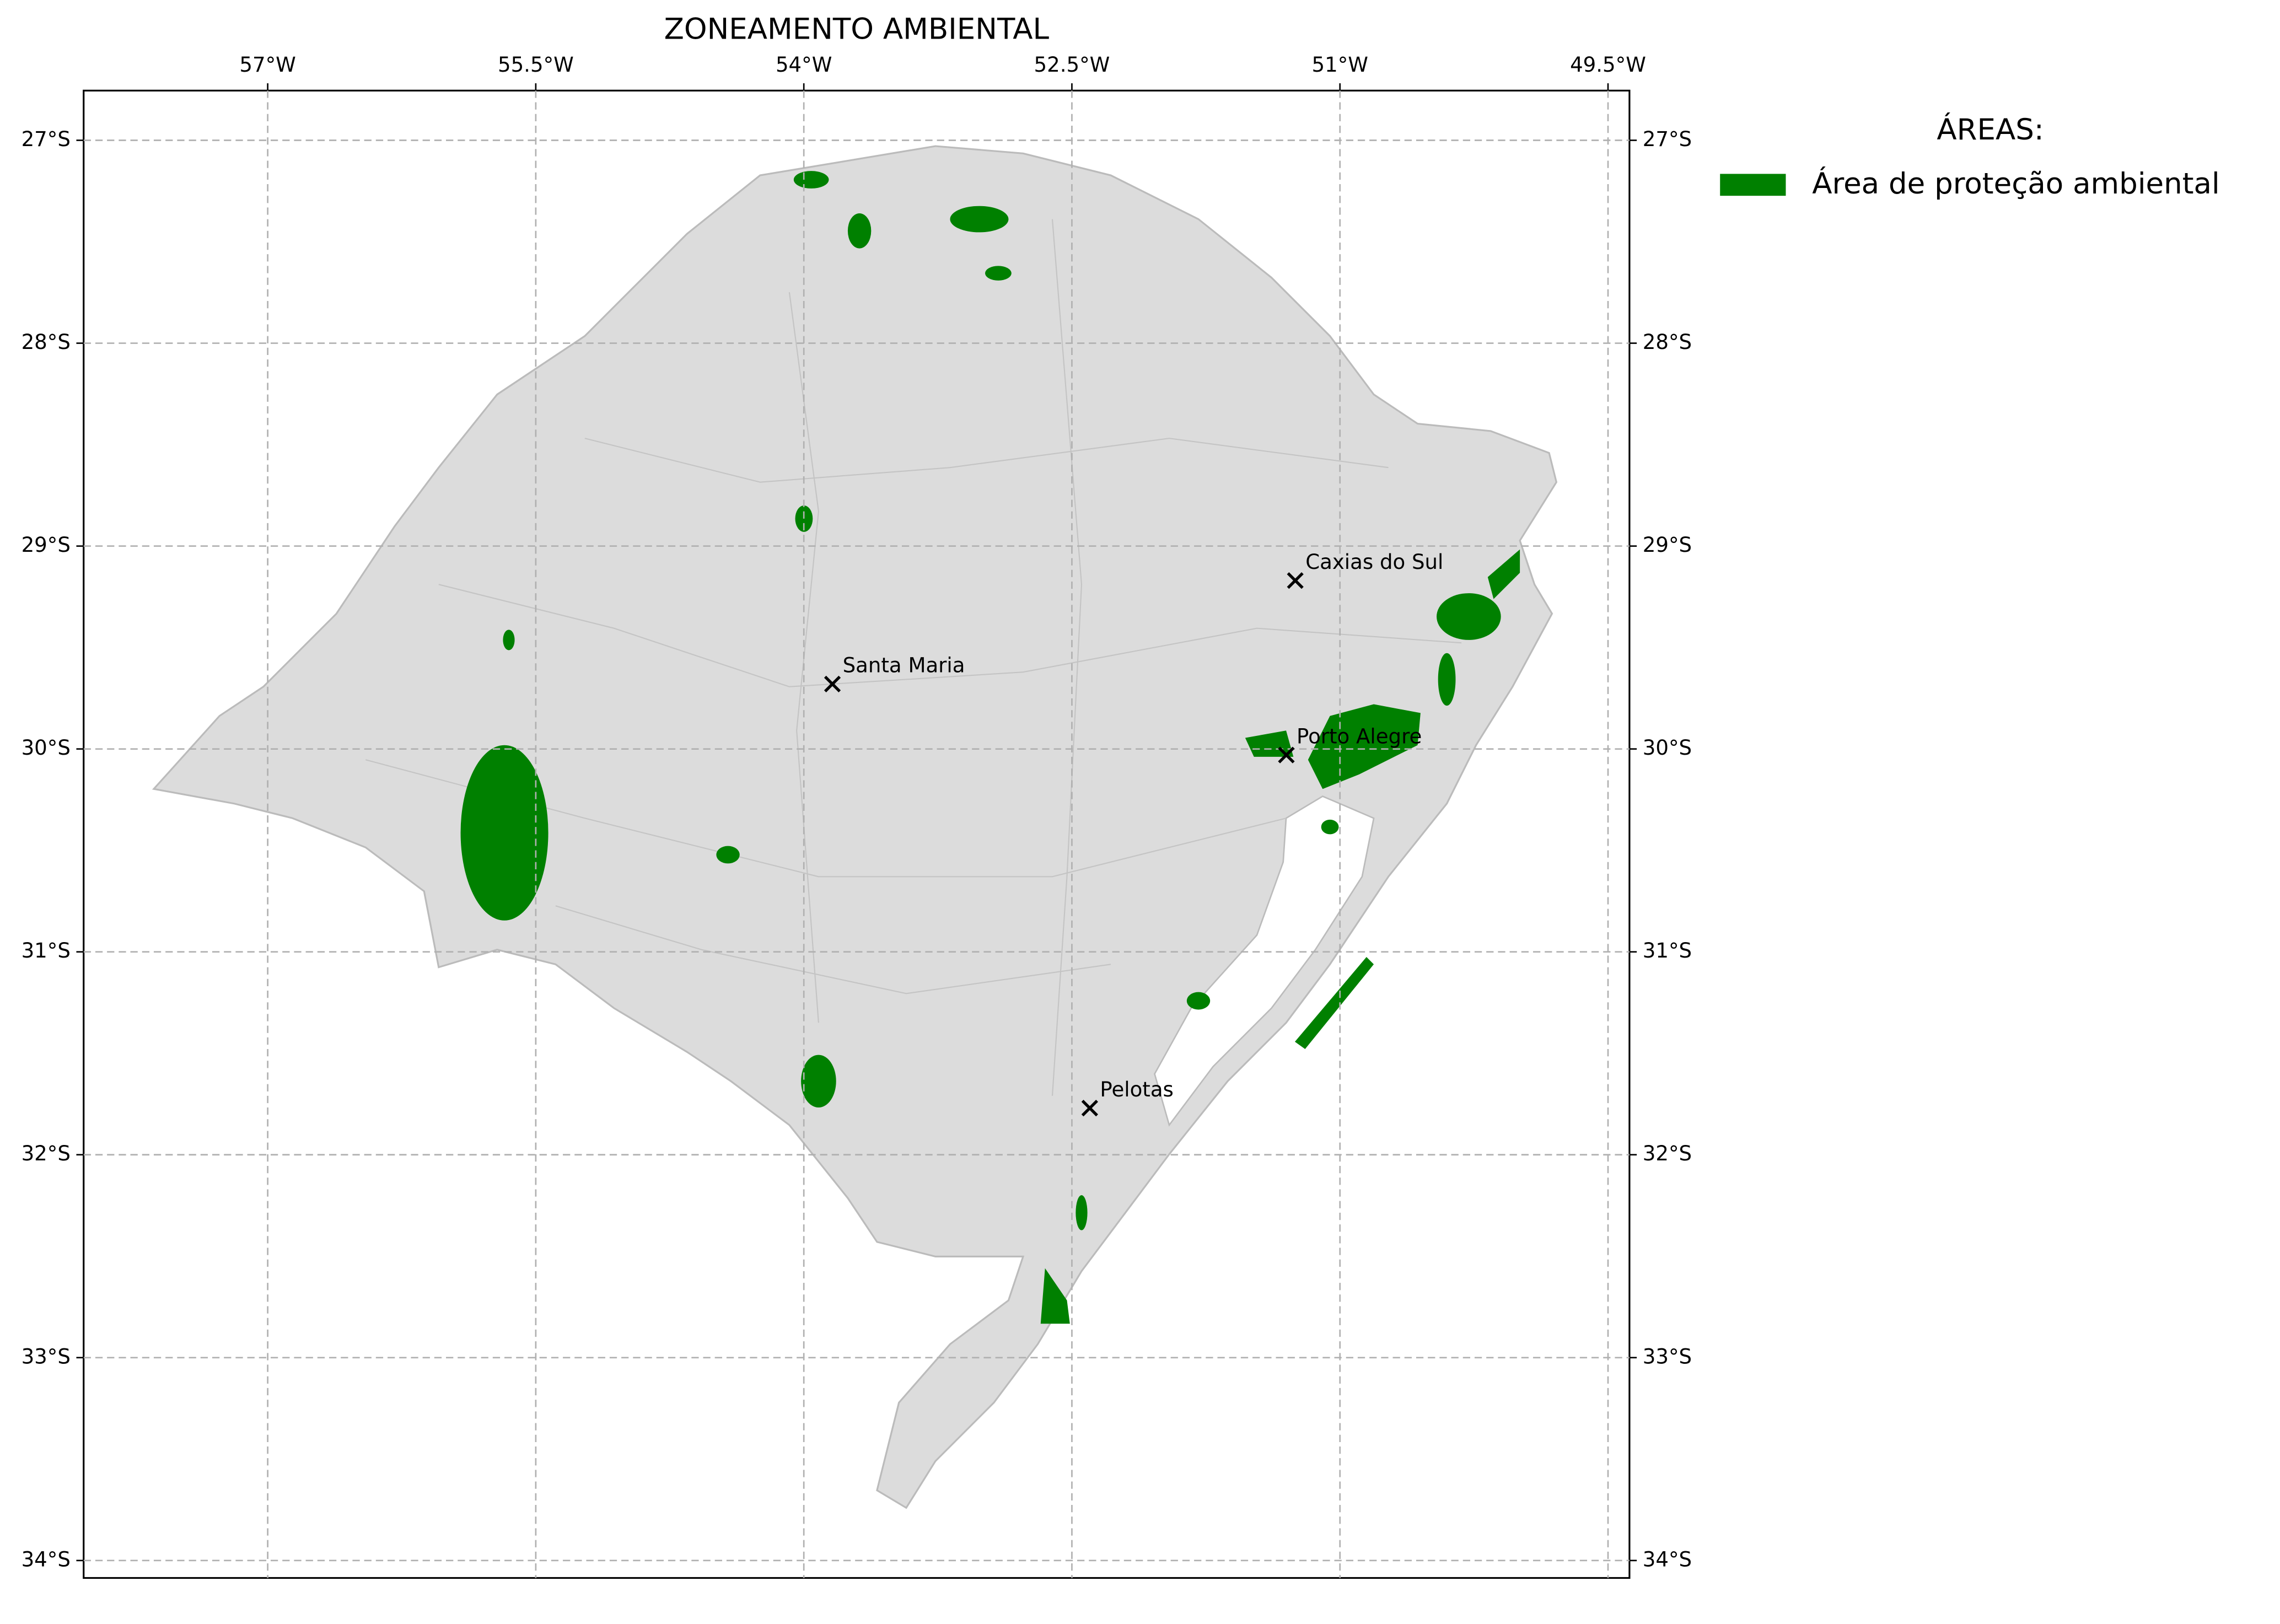 This screenshot has height=1624, width=2280. What do you see at coordinates (857, 29) in the screenshot?
I see `map-title: ZONEAMENTO AMBIENTAL` at bounding box center [857, 29].